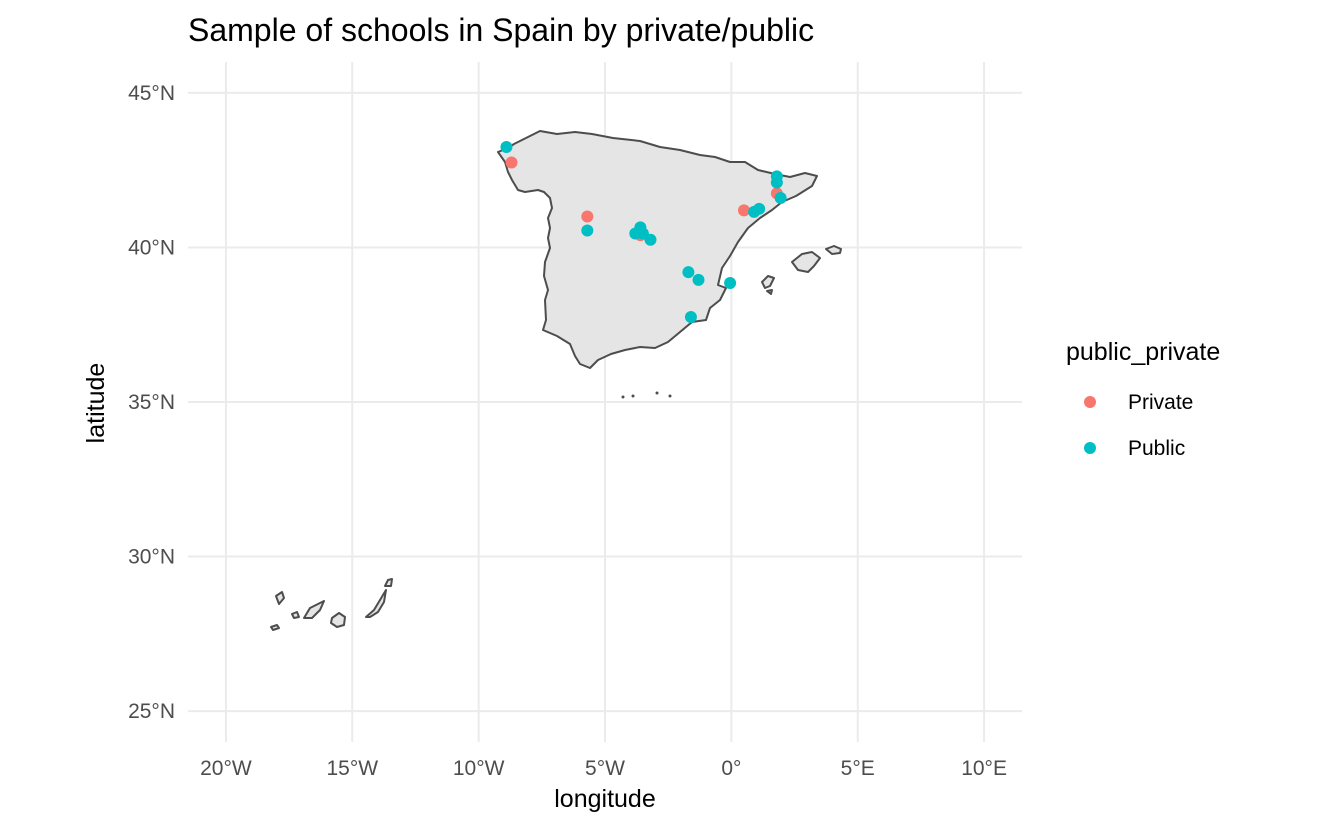  What do you see at coordinates (657, 393) in the screenshot?
I see `melilla-marker` at bounding box center [657, 393].